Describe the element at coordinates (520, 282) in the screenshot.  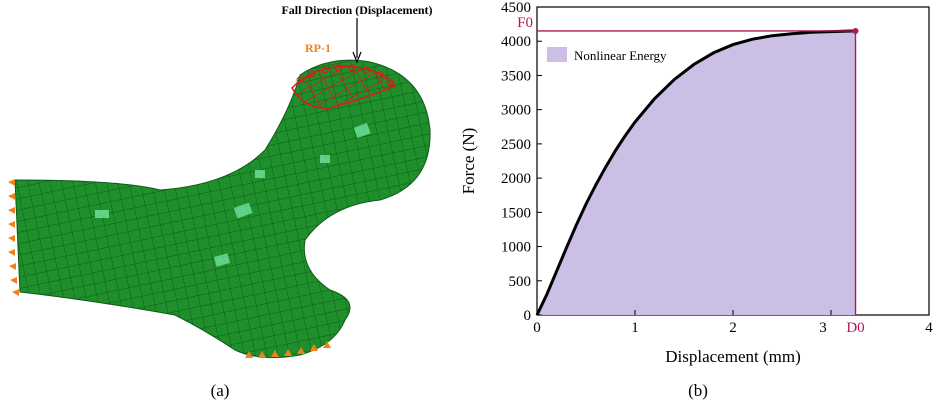
I see `y-tick-label: 500` at that location.